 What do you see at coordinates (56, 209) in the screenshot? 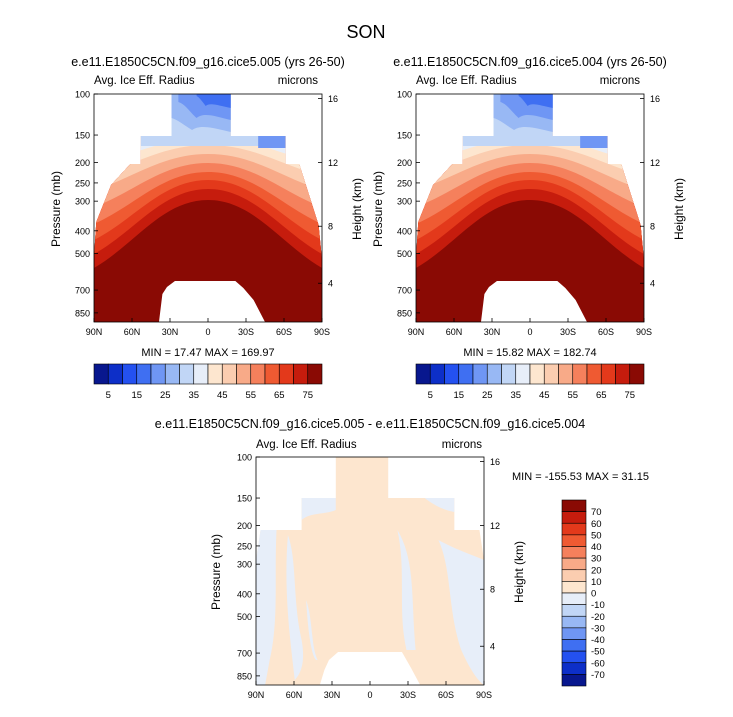
I see `y-axis-label: Pressure (mb)` at bounding box center [56, 209].